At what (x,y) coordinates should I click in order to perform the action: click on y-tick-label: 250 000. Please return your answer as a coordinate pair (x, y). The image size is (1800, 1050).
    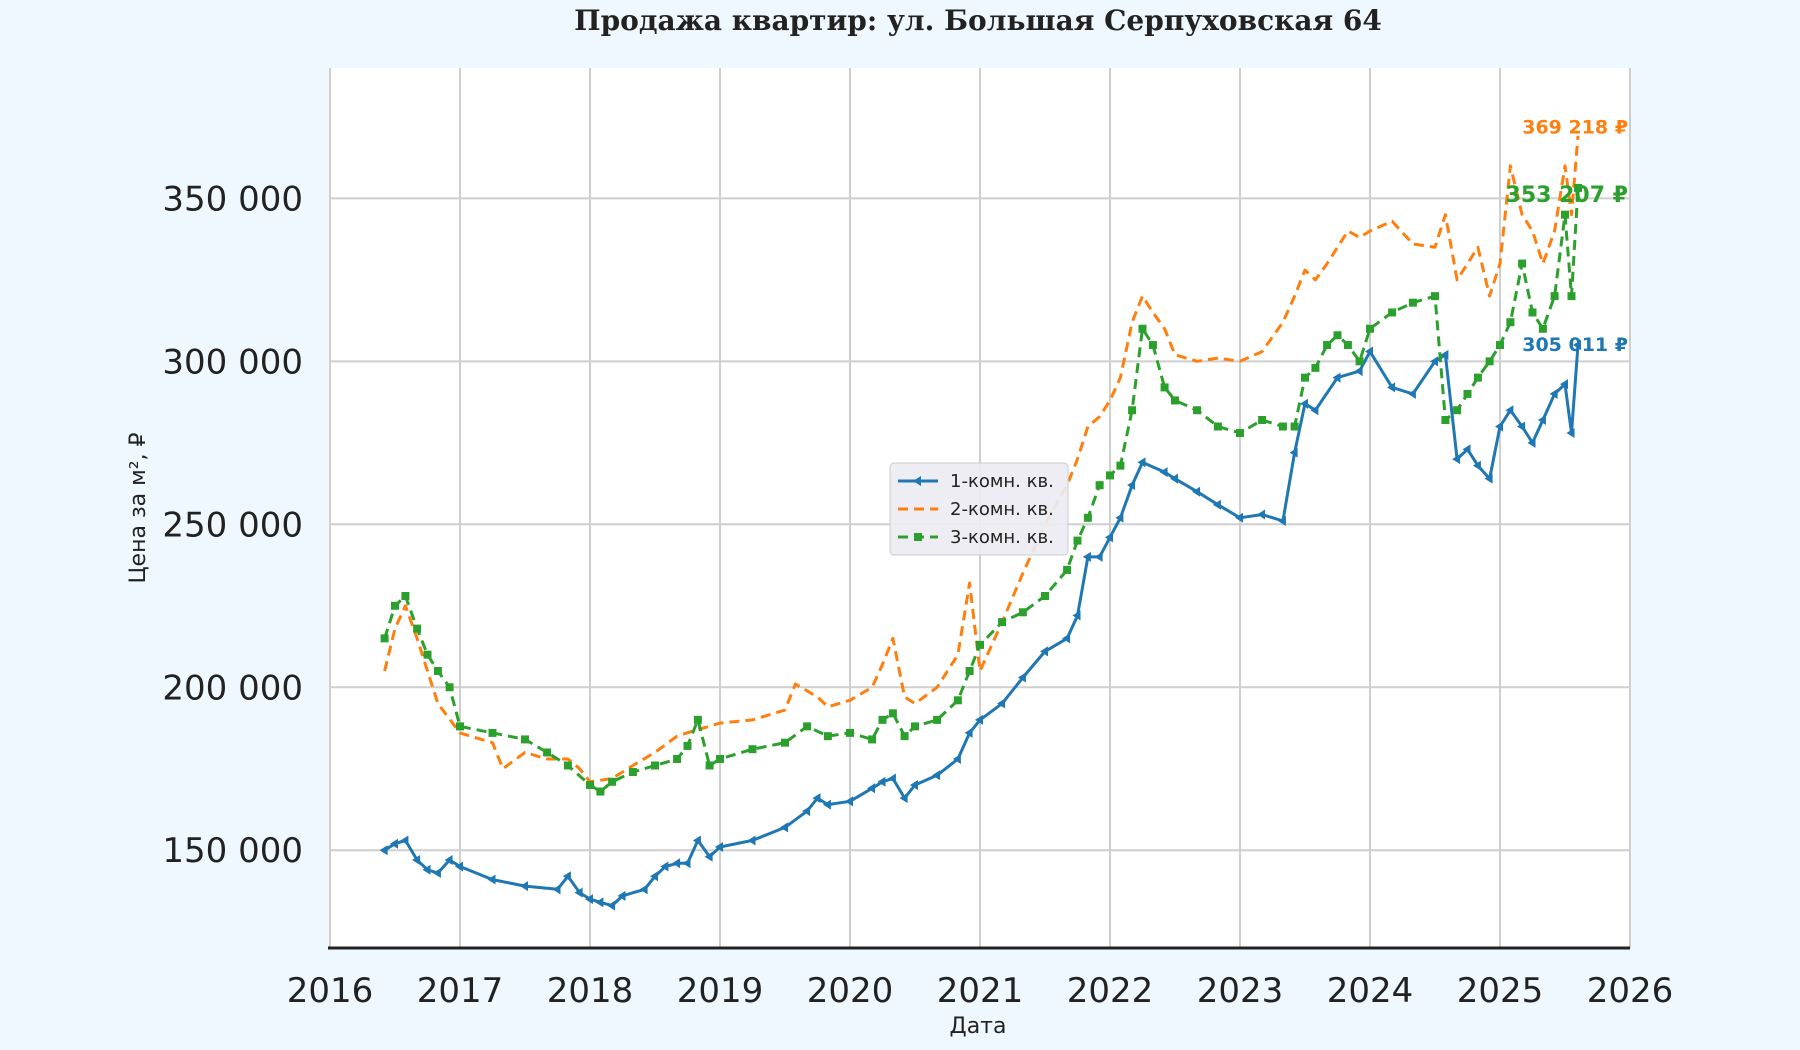
    Looking at the image, I should click on (232, 525).